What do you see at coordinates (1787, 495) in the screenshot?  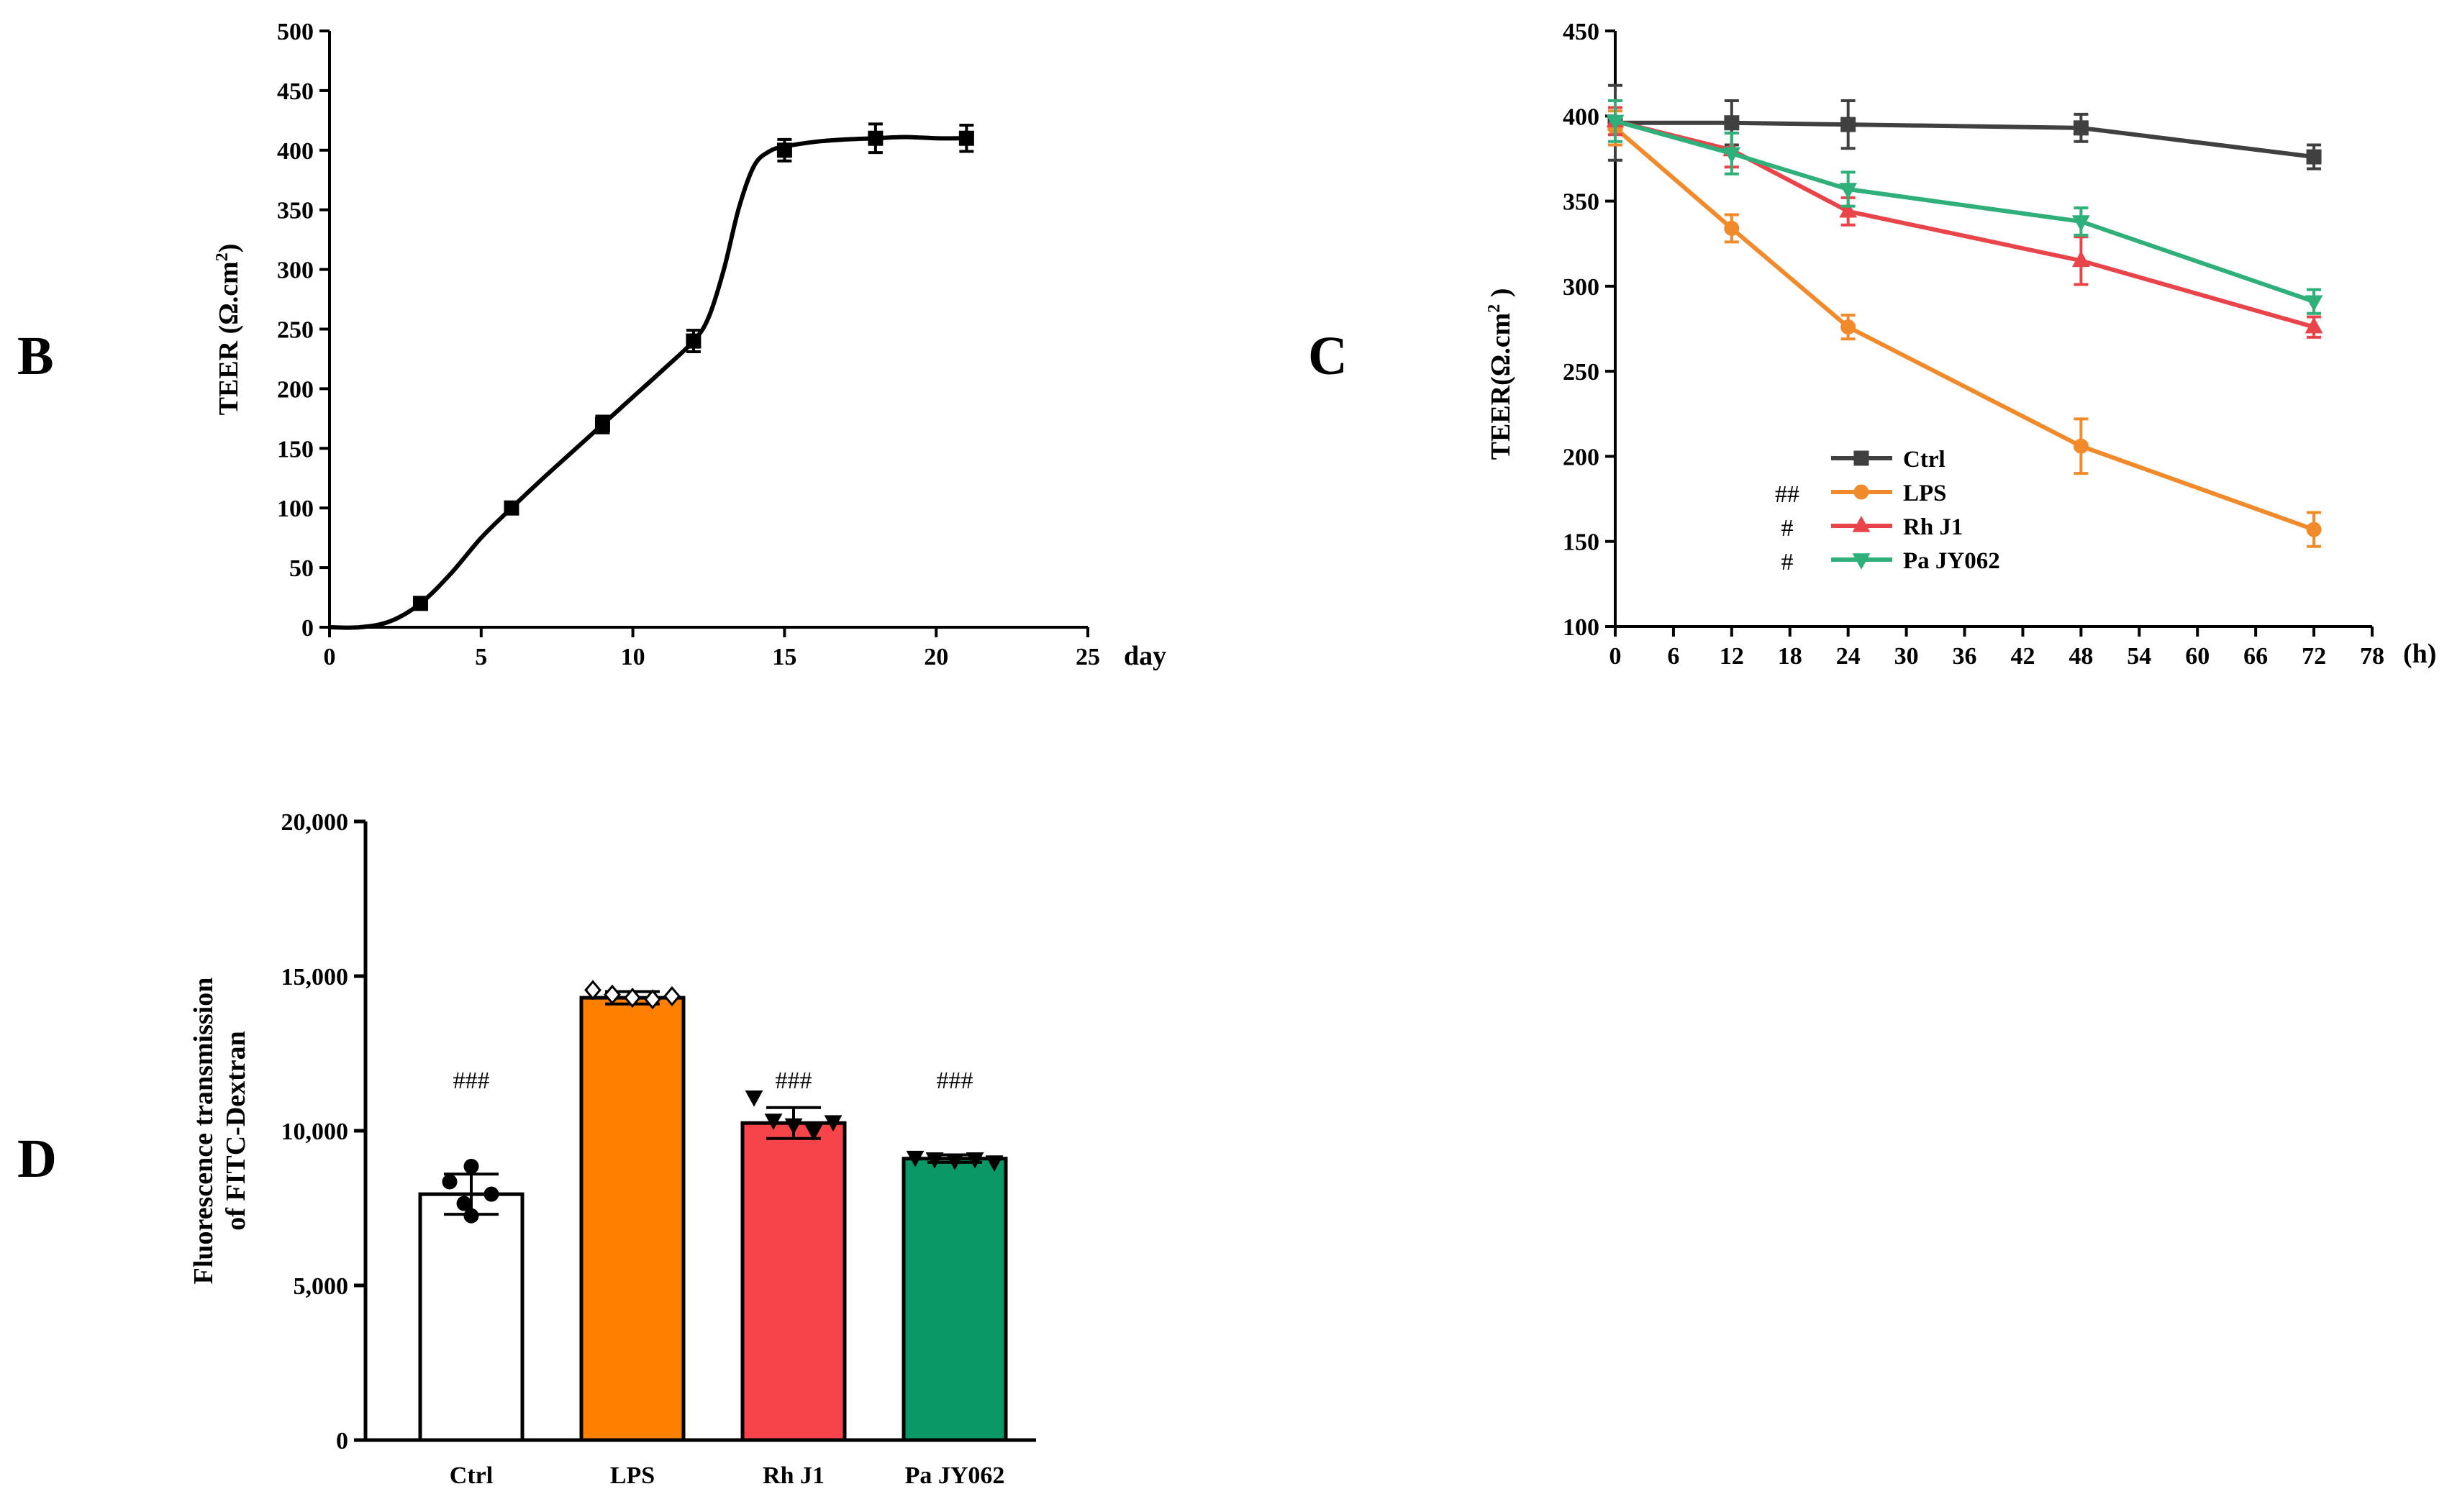 I see `significance-lps: ##` at bounding box center [1787, 495].